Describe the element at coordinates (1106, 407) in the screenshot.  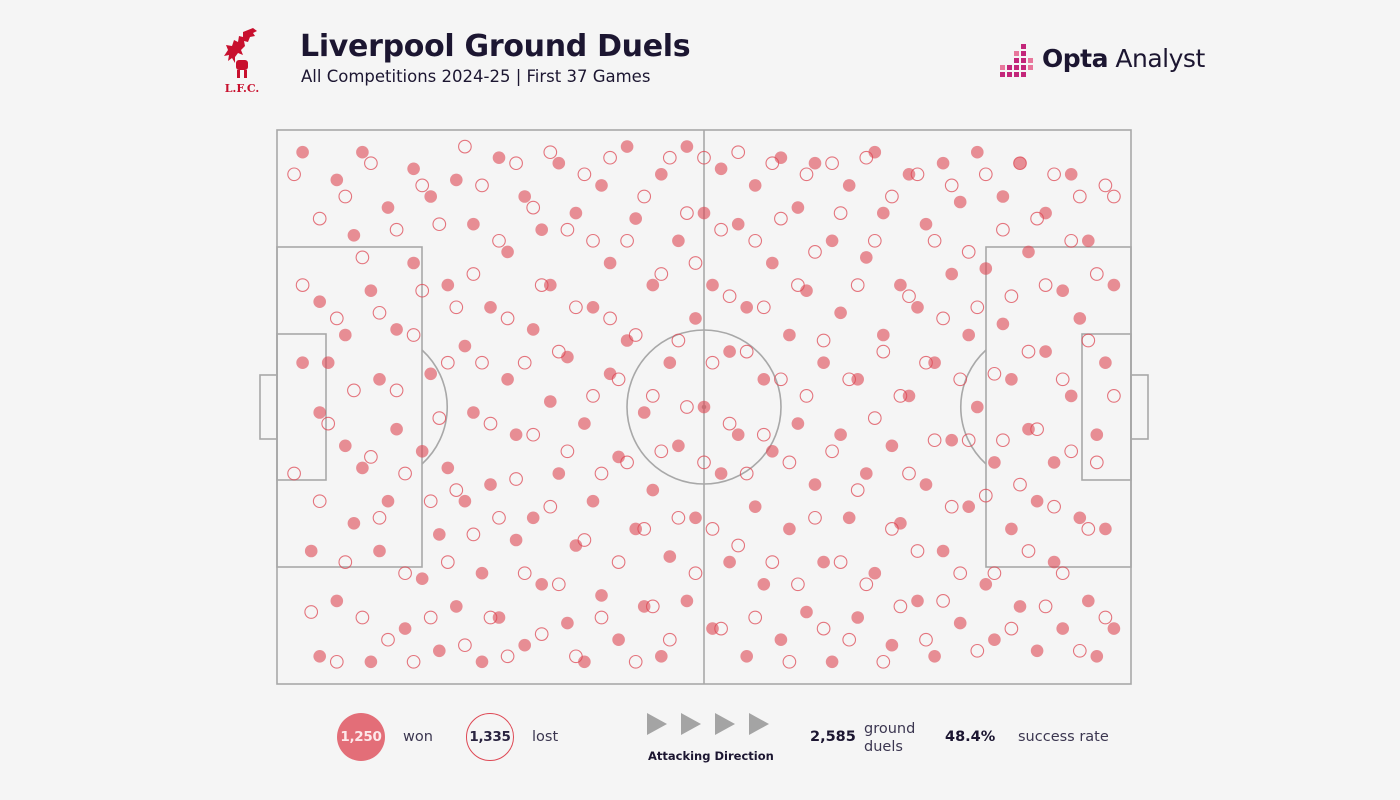
I see `right-six-yard-box` at that location.